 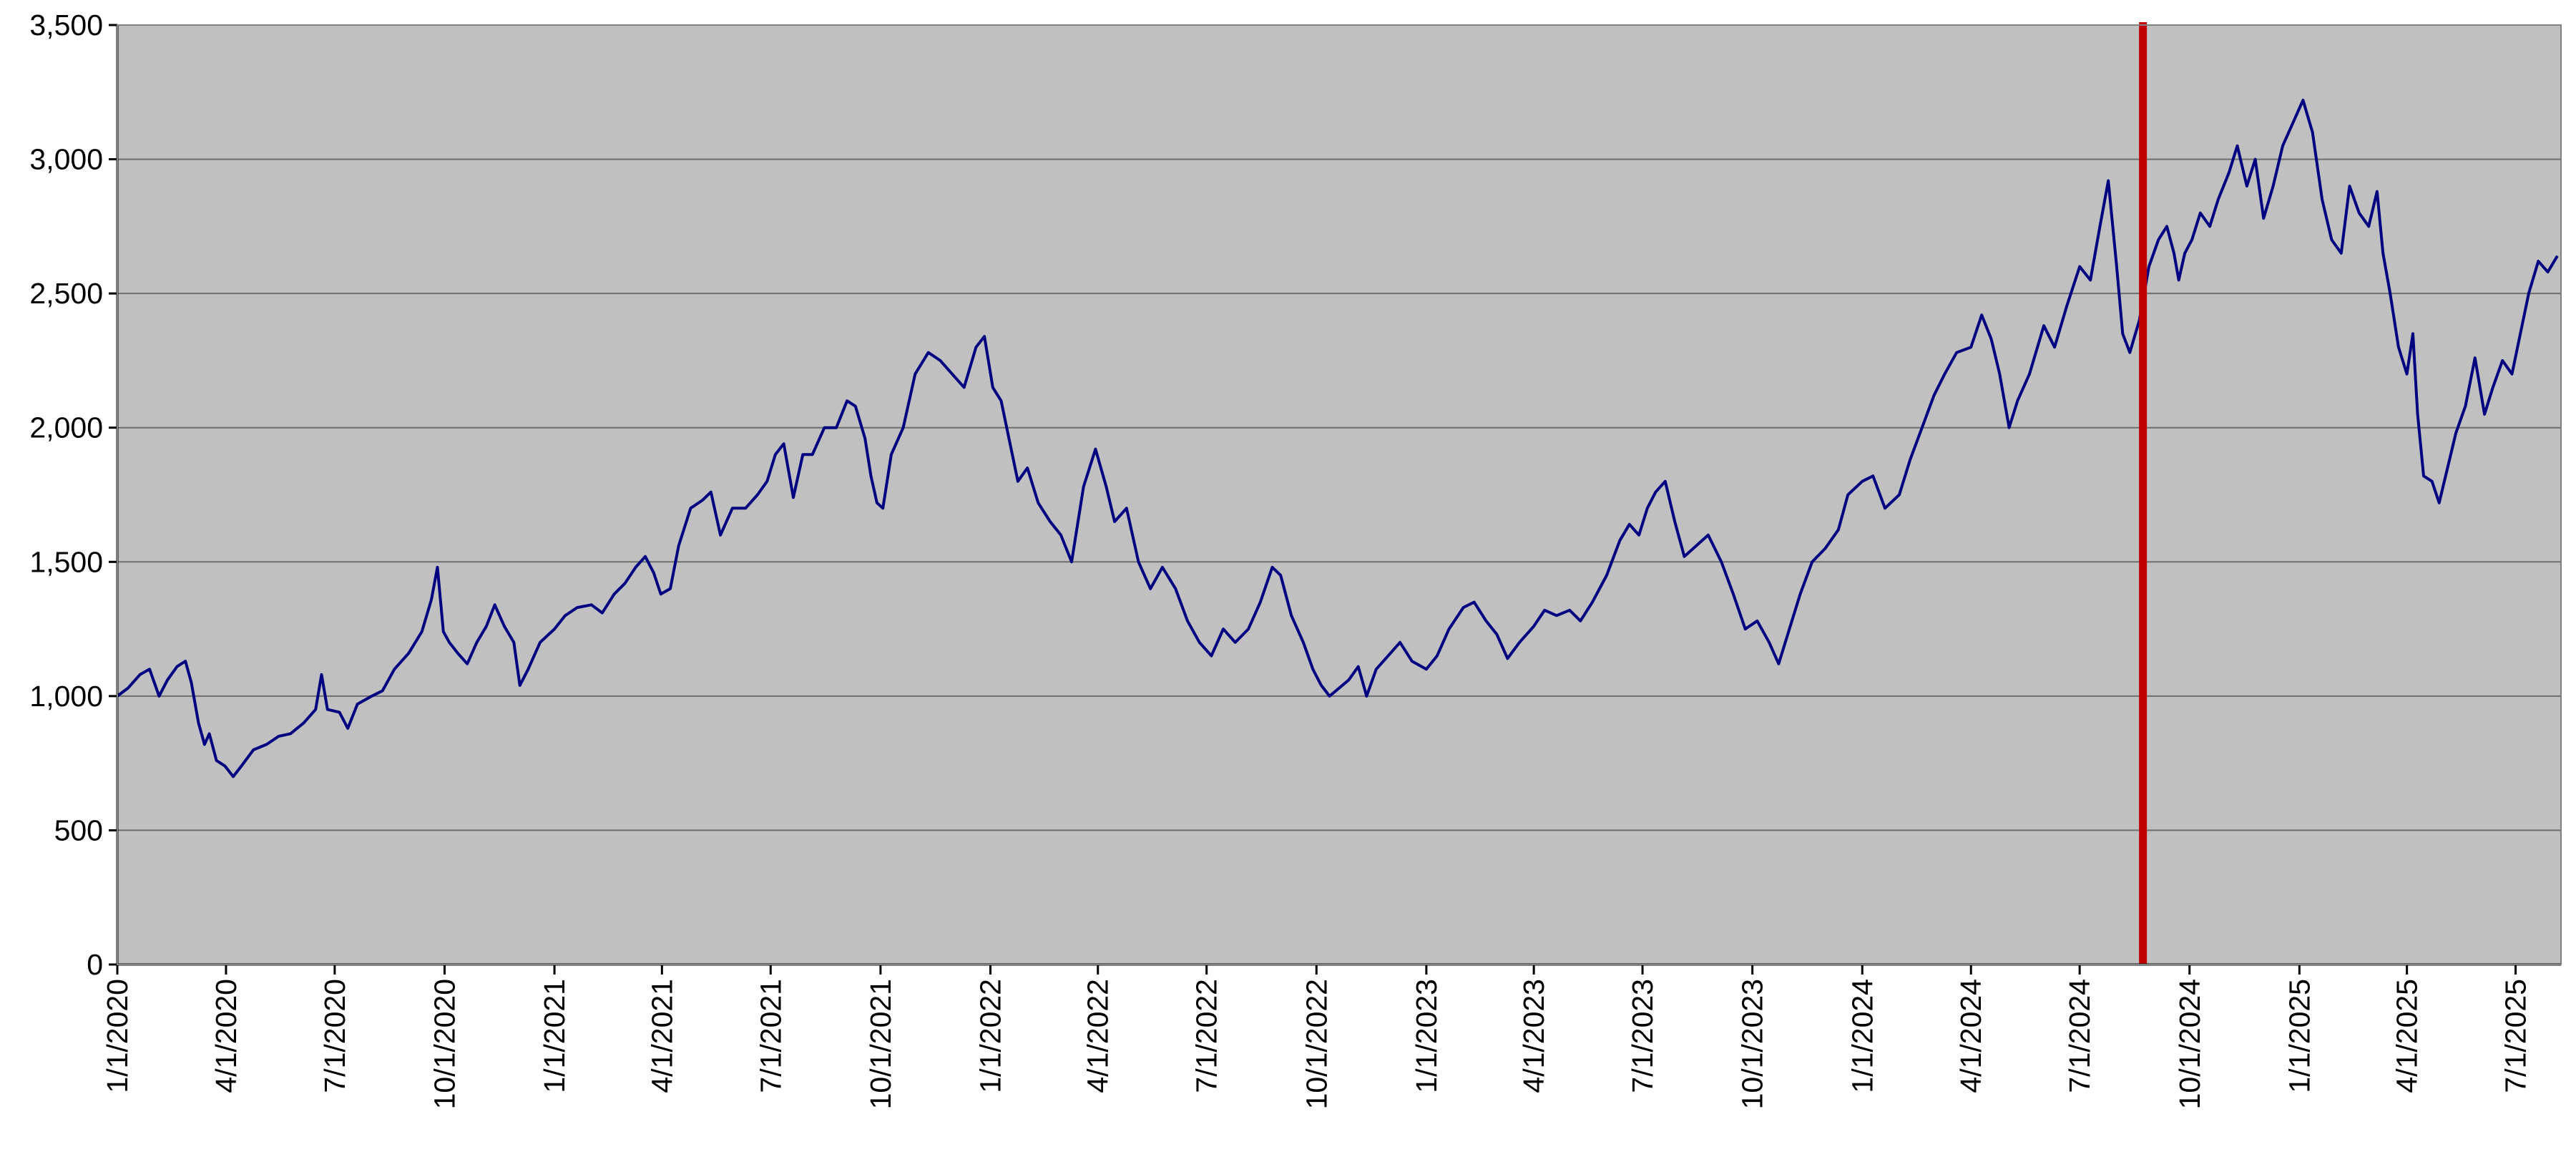 What do you see at coordinates (66, 293) in the screenshot?
I see `y-tick-label: 2,500` at bounding box center [66, 293].